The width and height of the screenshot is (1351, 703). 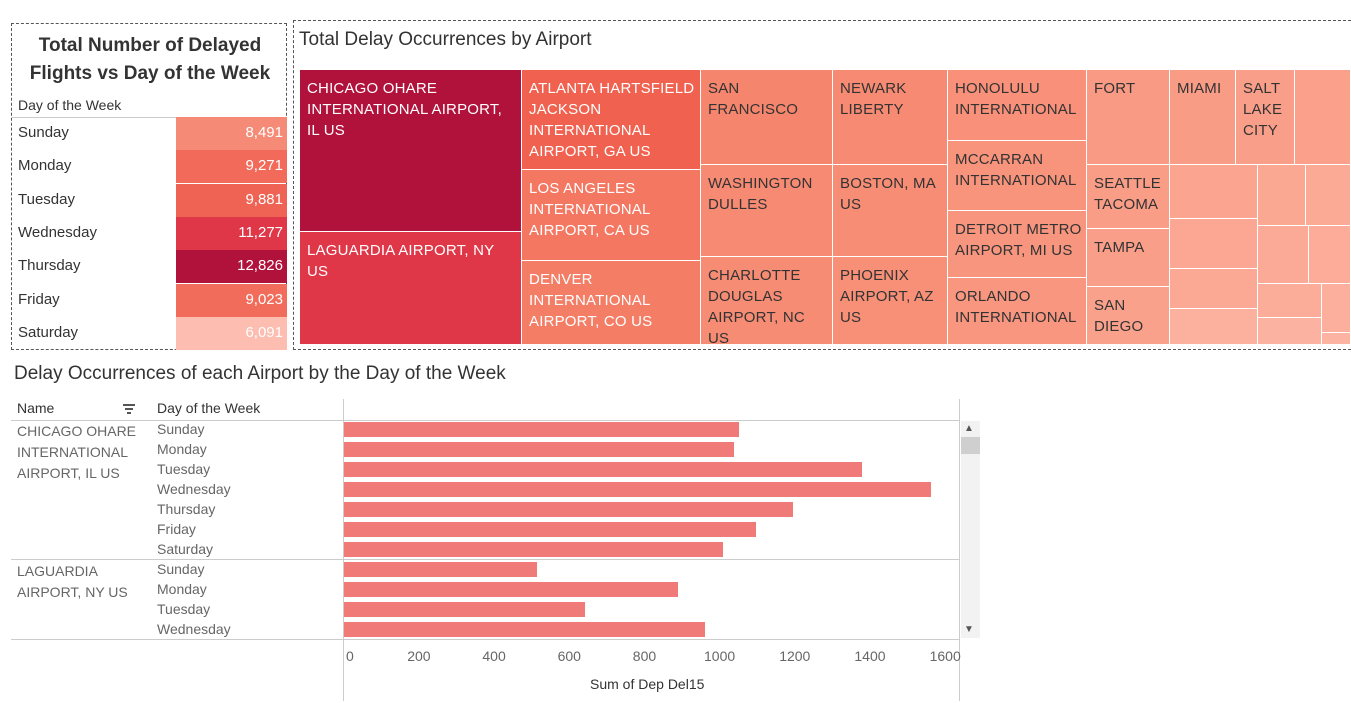 I want to click on airport-name: AIRPORT, NY US, so click(x=72, y=592).